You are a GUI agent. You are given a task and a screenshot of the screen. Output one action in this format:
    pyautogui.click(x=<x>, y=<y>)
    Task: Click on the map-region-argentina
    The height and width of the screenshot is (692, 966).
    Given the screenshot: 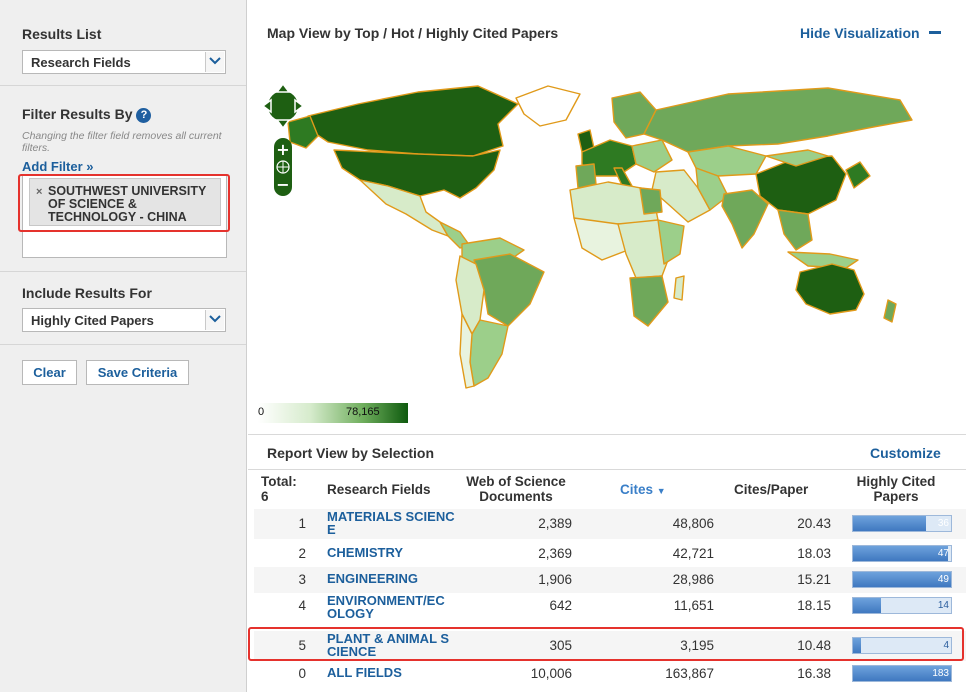 What is the action you would take?
    pyautogui.click(x=489, y=353)
    